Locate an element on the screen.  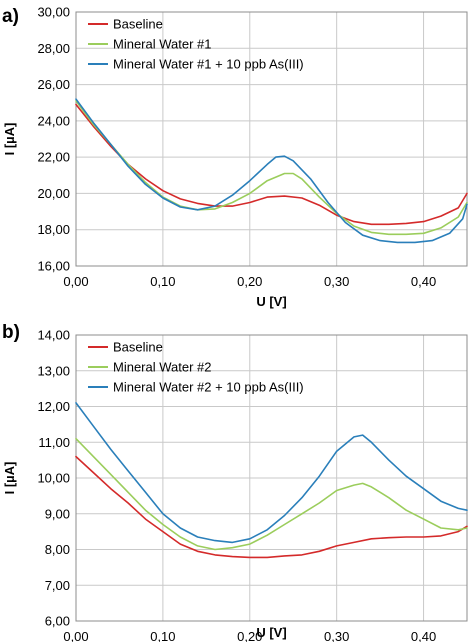
y-tick-label: 24,00 is located at coordinates (53, 120).